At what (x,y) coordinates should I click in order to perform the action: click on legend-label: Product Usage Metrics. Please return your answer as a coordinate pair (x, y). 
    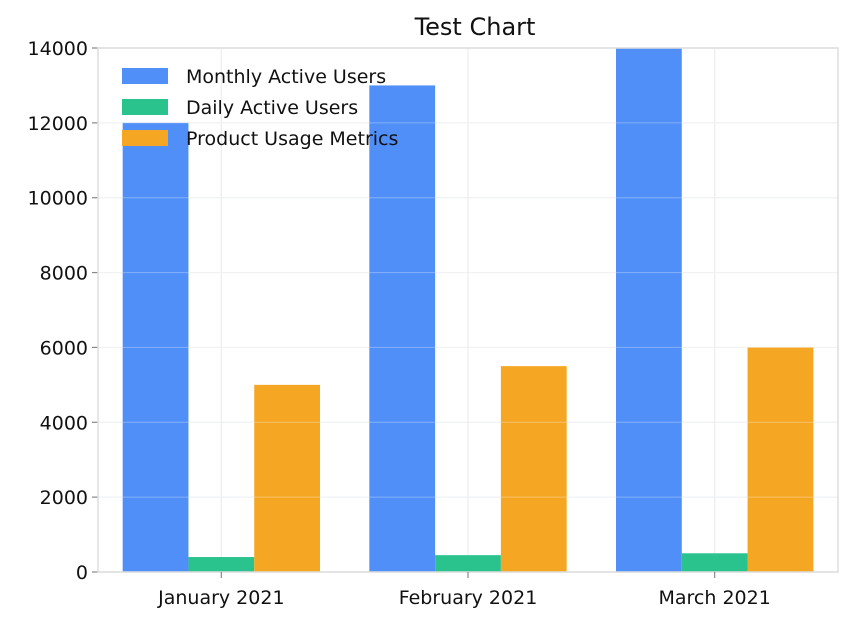
    Looking at the image, I should click on (292, 139).